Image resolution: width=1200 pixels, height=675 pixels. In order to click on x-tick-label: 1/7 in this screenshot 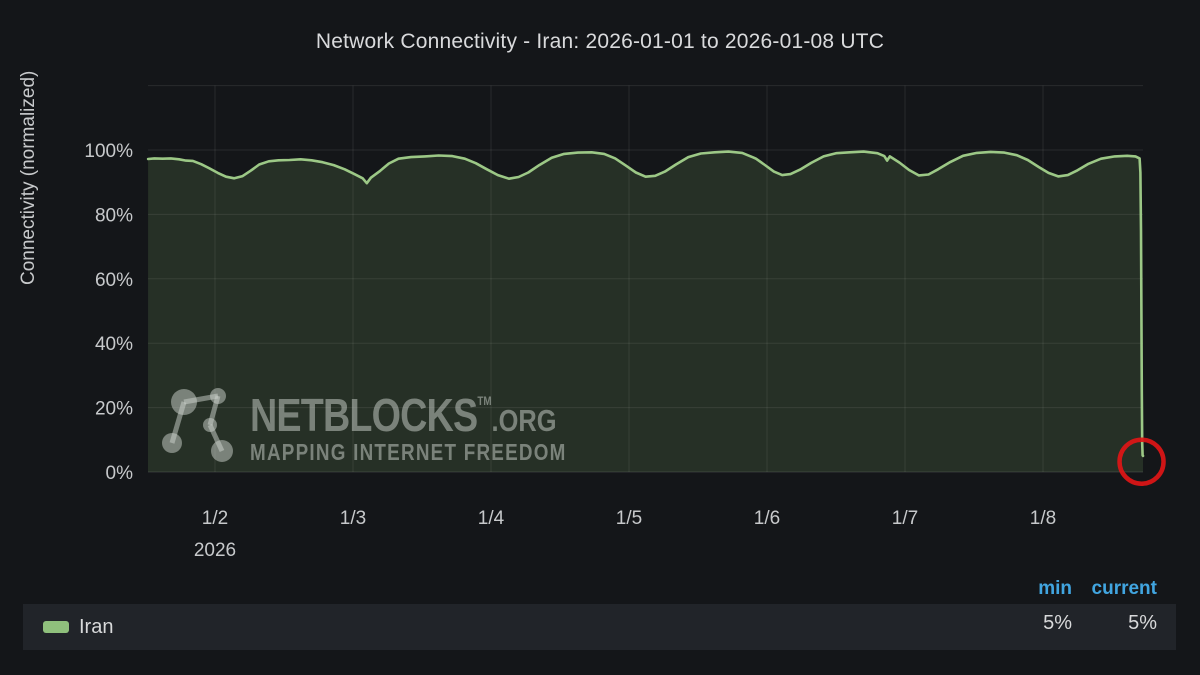, I will do `click(905, 518)`.